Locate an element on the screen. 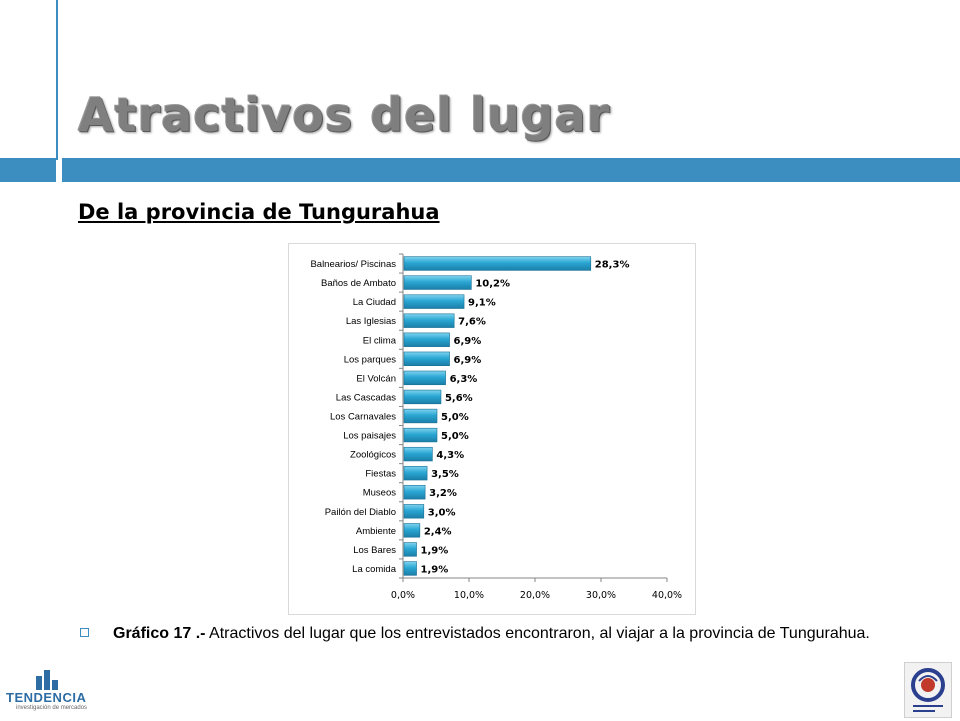 This screenshot has height=721, width=960. category-label: Las Cascadas is located at coordinates (366, 397).